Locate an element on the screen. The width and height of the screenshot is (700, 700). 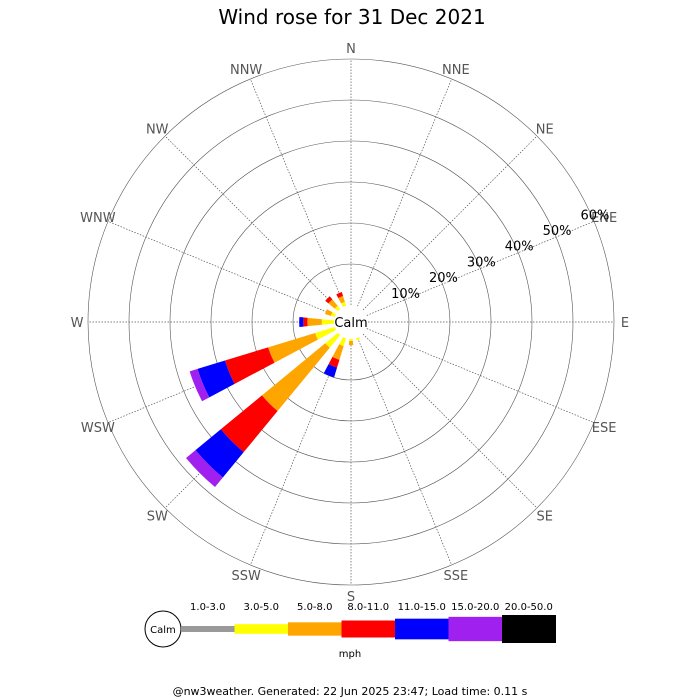
direction-label-n: N is located at coordinates (351, 49).